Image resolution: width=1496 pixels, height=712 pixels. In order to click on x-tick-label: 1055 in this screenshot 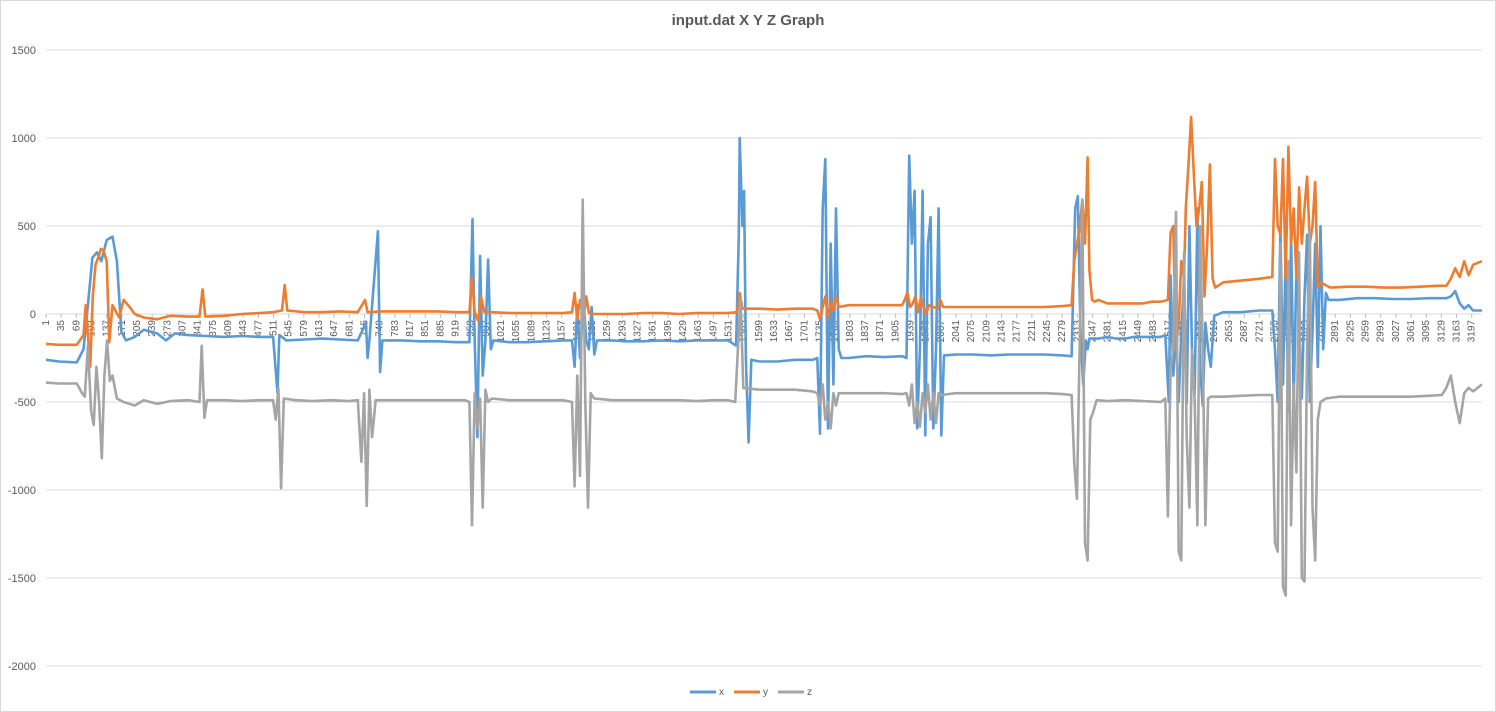, I will do `click(516, 331)`.